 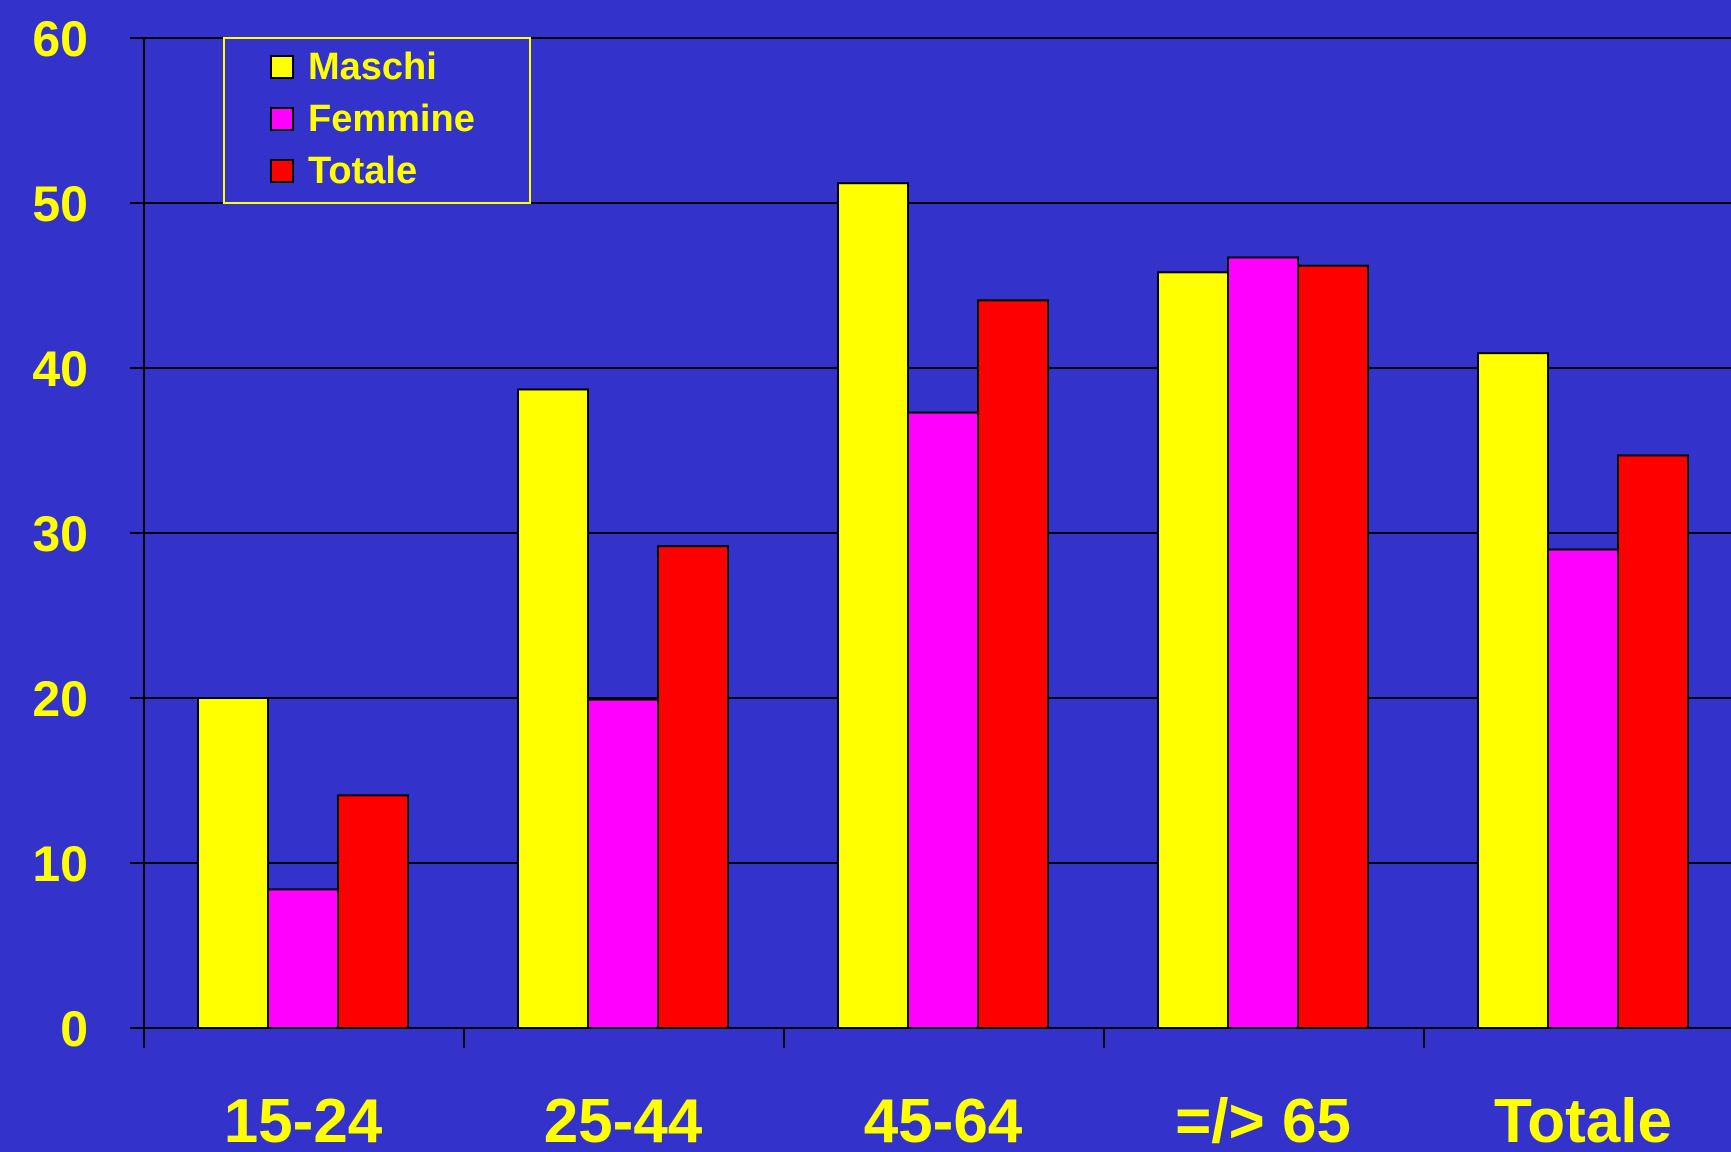 What do you see at coordinates (303, 1119) in the screenshot?
I see `x-tick-label: 15-24` at bounding box center [303, 1119].